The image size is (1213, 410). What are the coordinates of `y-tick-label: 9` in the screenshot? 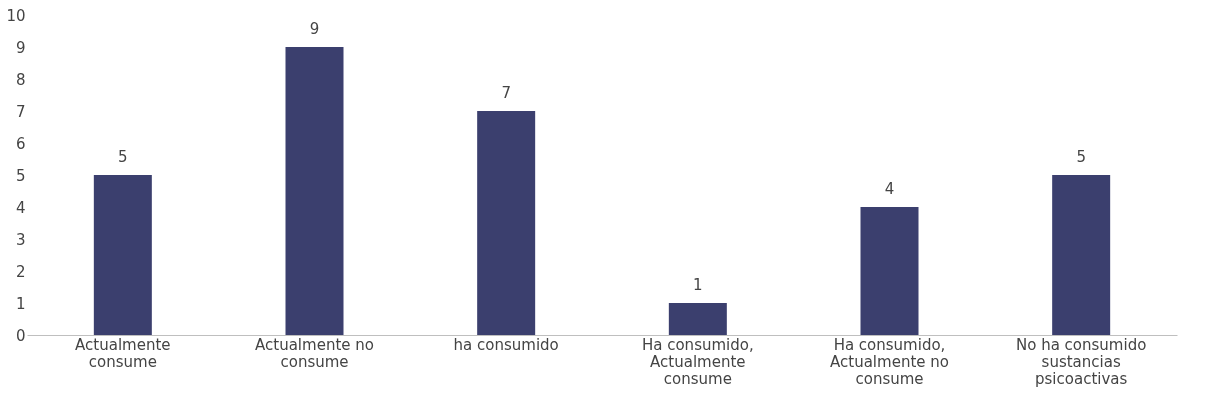 It's located at (20, 47).